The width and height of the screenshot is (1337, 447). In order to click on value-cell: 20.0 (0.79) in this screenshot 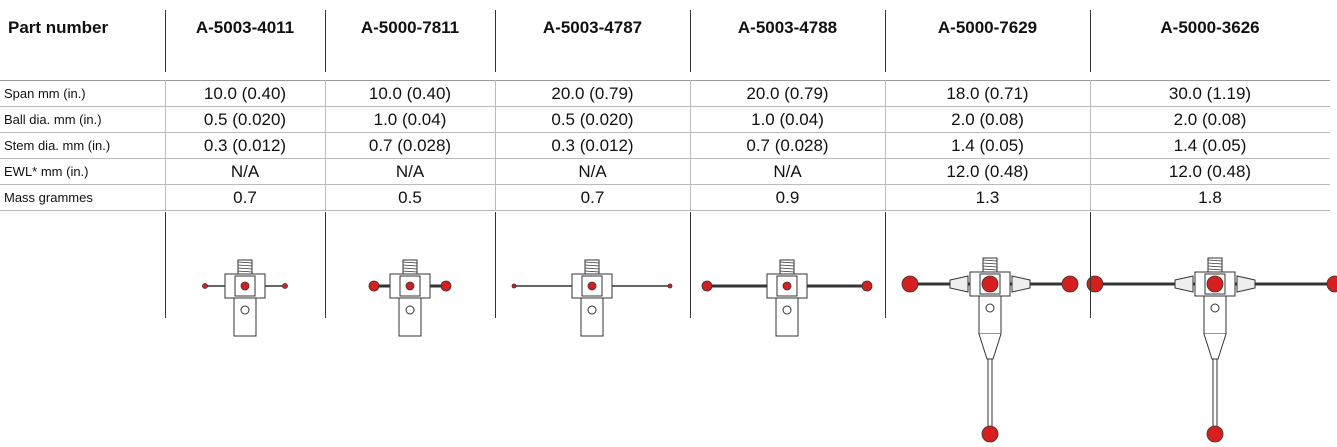, I will do `click(787, 93)`.